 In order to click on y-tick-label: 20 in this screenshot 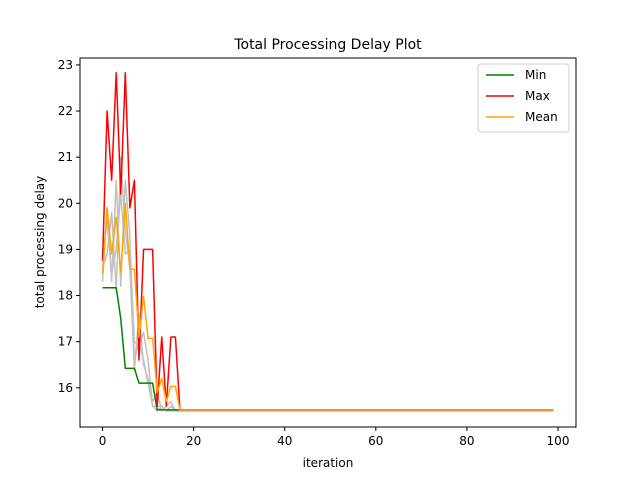, I will do `click(65, 203)`.